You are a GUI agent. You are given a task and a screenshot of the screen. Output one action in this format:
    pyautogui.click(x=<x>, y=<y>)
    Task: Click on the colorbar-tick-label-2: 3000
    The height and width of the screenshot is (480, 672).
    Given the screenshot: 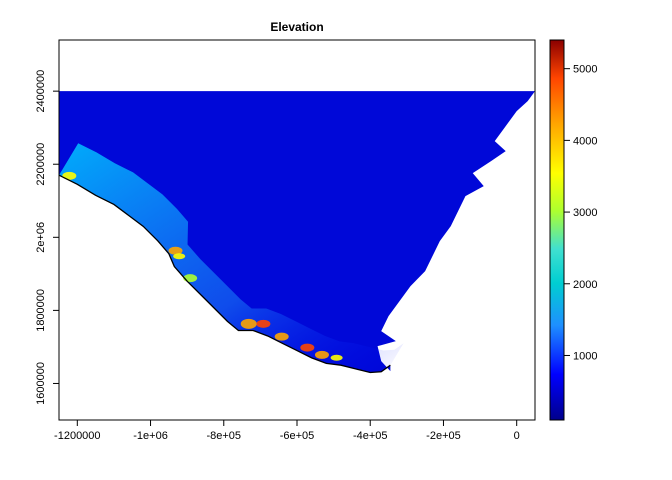 What is the action you would take?
    pyautogui.click(x=585, y=213)
    